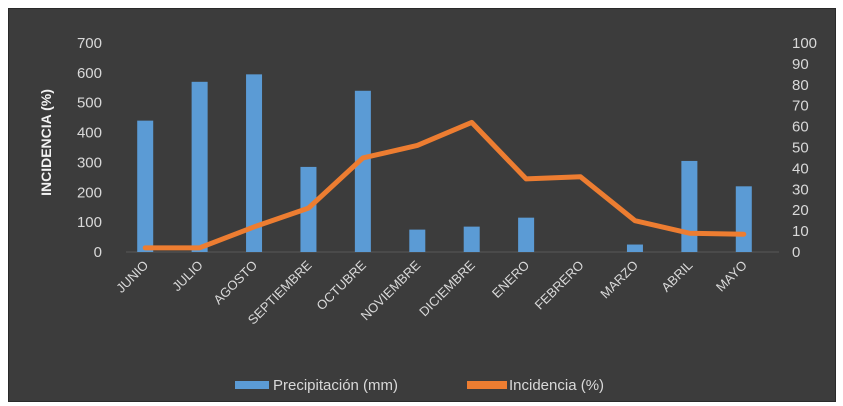  What do you see at coordinates (800, 127) in the screenshot?
I see `right-tick-label: 60` at bounding box center [800, 127].